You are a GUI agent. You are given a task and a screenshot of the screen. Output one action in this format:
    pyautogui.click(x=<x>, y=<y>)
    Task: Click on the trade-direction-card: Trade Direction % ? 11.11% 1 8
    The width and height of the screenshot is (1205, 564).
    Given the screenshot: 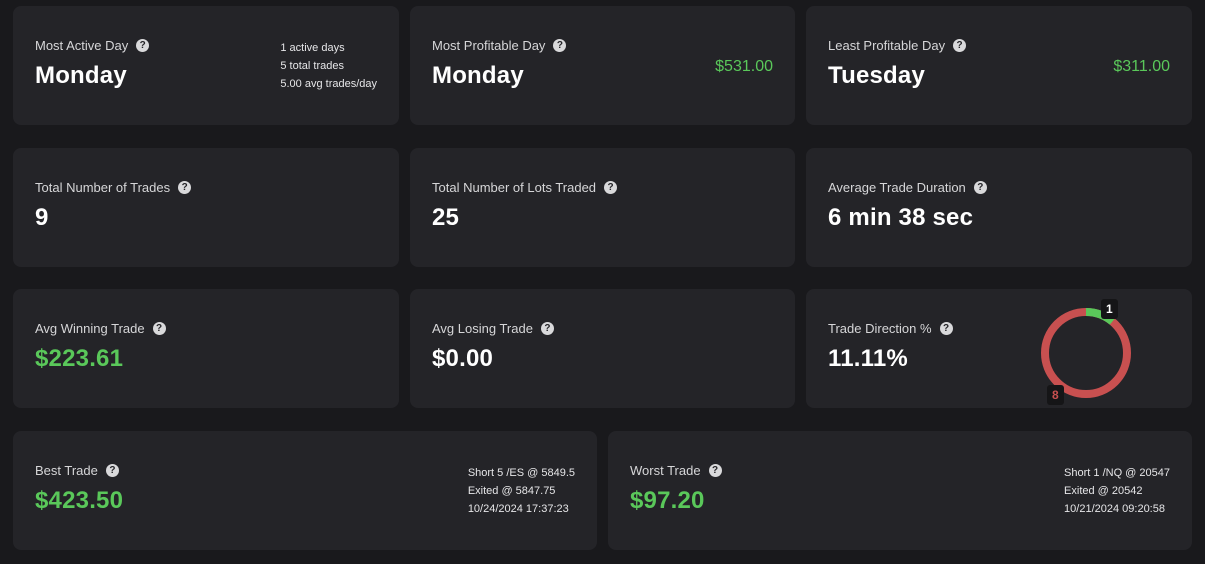 What is the action you would take?
    pyautogui.click(x=999, y=348)
    